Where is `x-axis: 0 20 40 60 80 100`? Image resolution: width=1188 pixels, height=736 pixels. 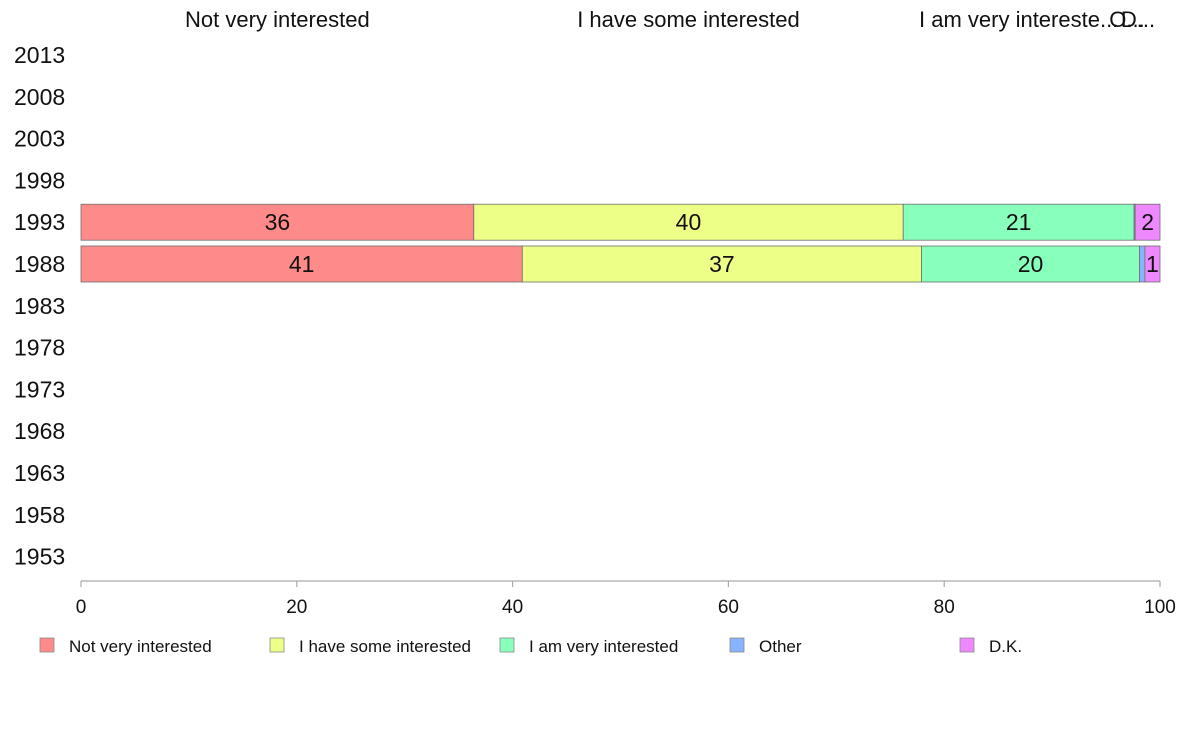
x-axis: 0 20 40 60 80 100 is located at coordinates (626, 599).